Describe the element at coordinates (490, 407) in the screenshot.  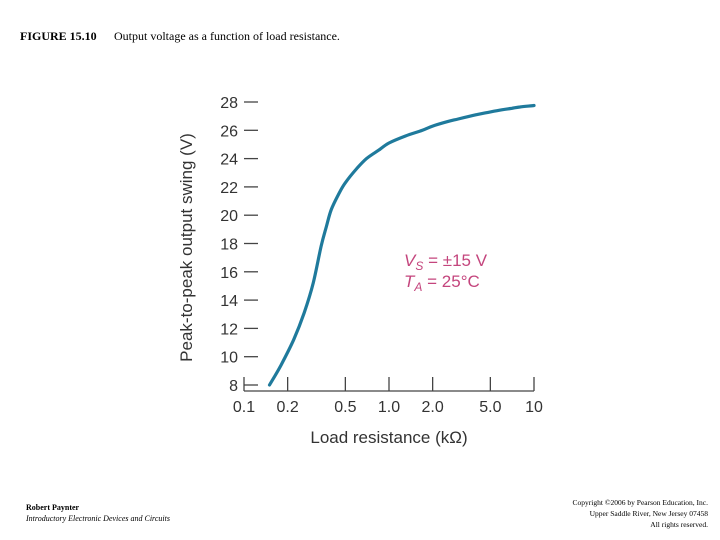
I see `x-tick-label: 5.0` at that location.